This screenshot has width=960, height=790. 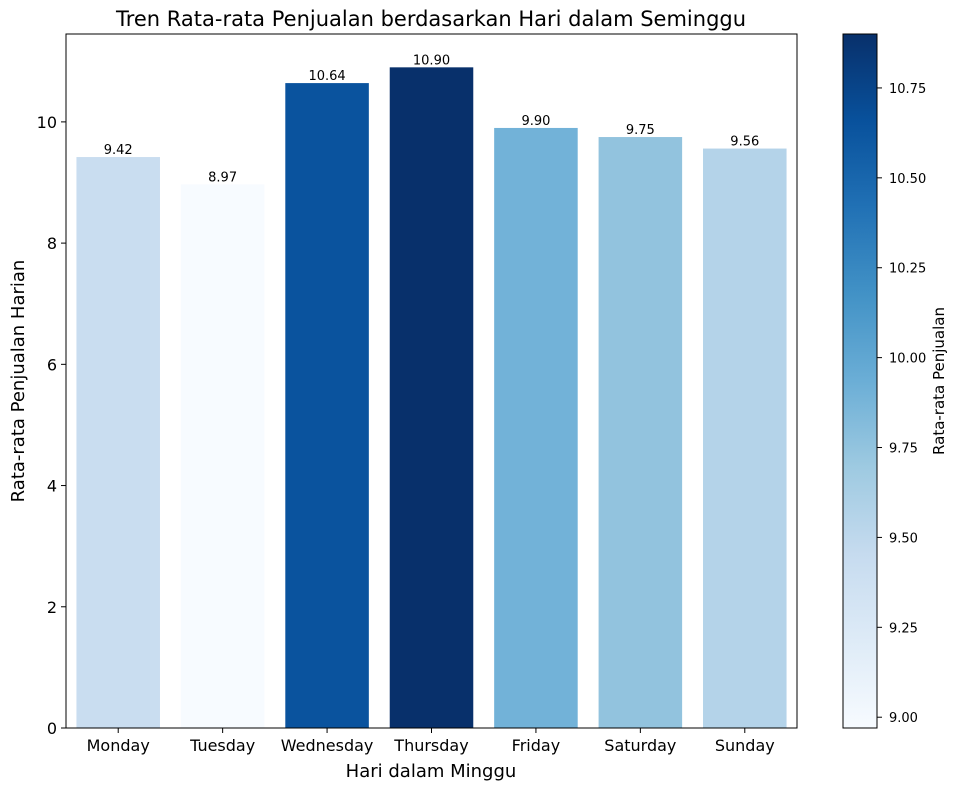 I want to click on value-label-saturday: 9.75, so click(x=640, y=130).